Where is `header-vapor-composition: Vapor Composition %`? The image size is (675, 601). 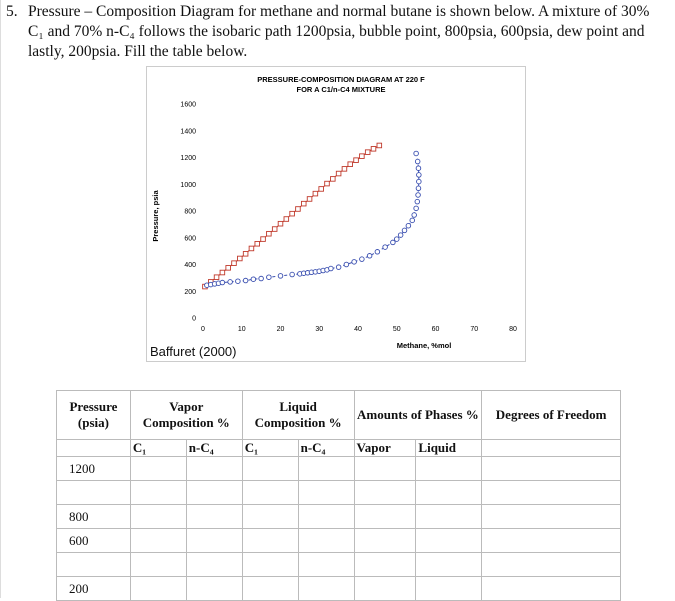
header-vapor-composition: Vapor Composition % is located at coordinates (186, 415).